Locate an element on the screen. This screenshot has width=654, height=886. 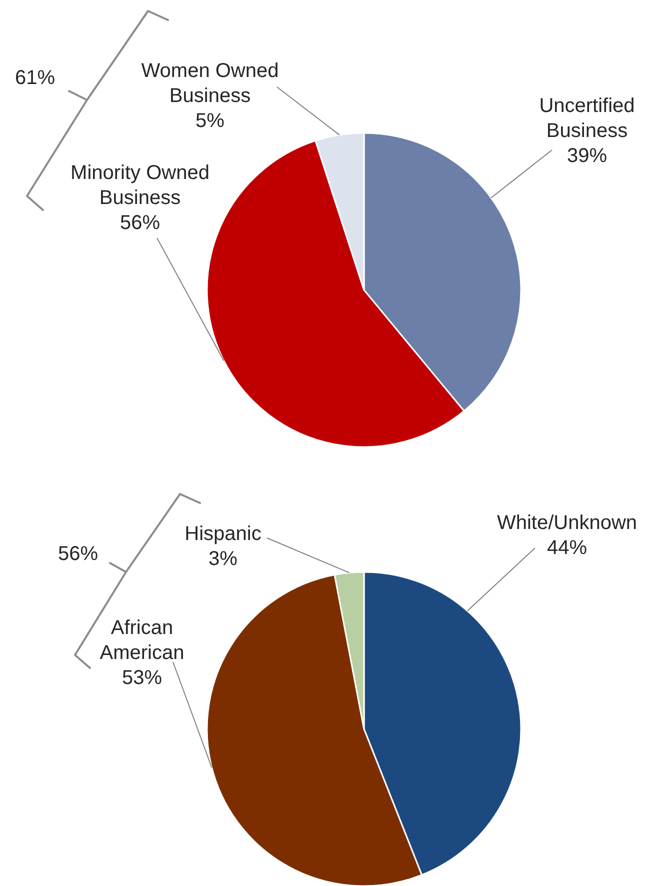
slice-label: Hispanic is located at coordinates (223, 534).